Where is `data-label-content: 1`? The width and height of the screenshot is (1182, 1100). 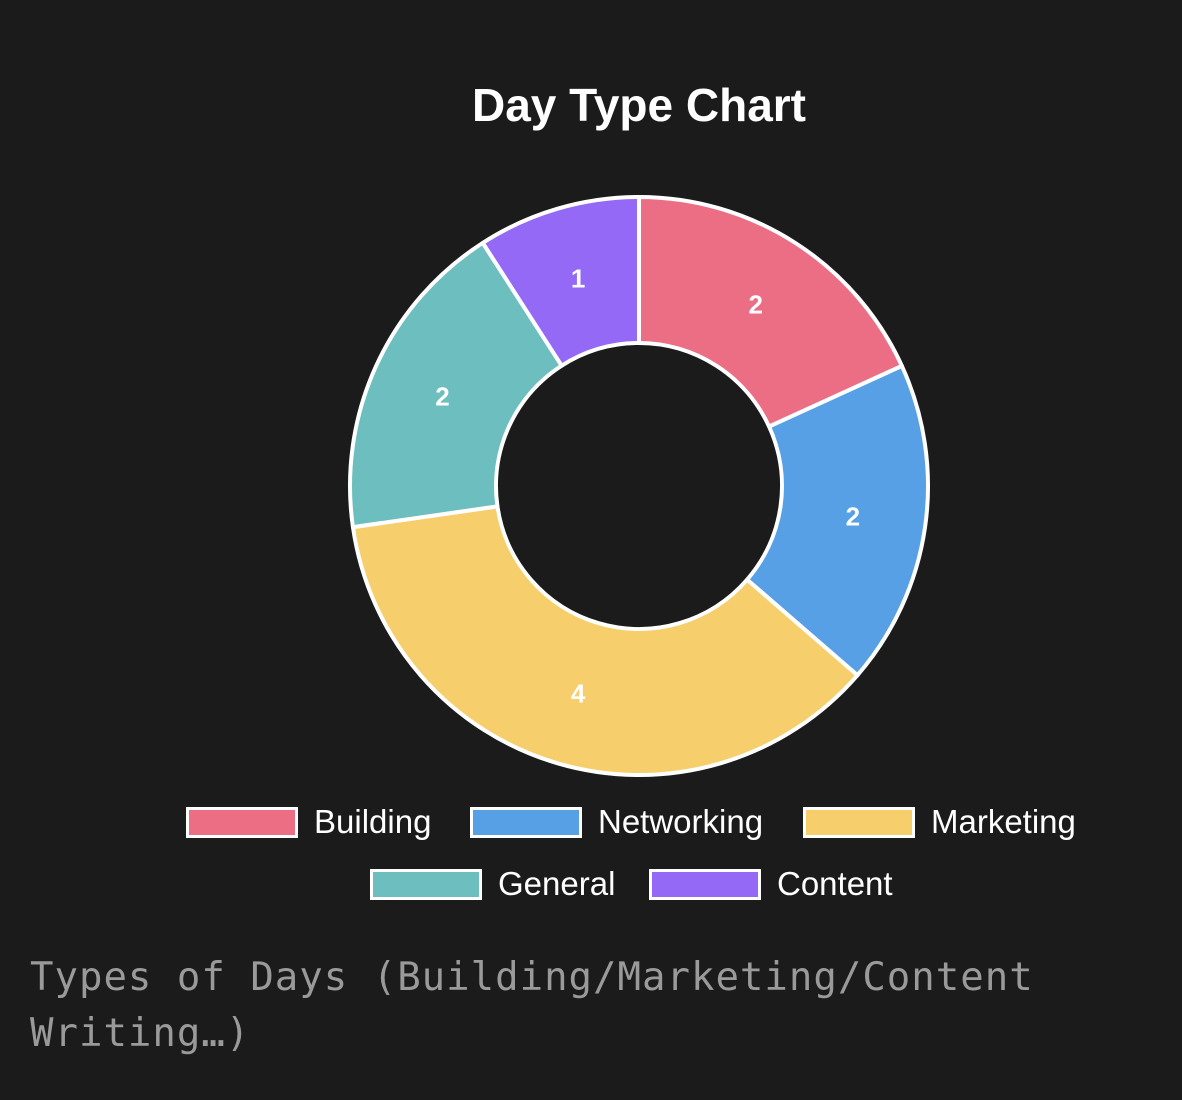
data-label-content: 1 is located at coordinates (578, 279).